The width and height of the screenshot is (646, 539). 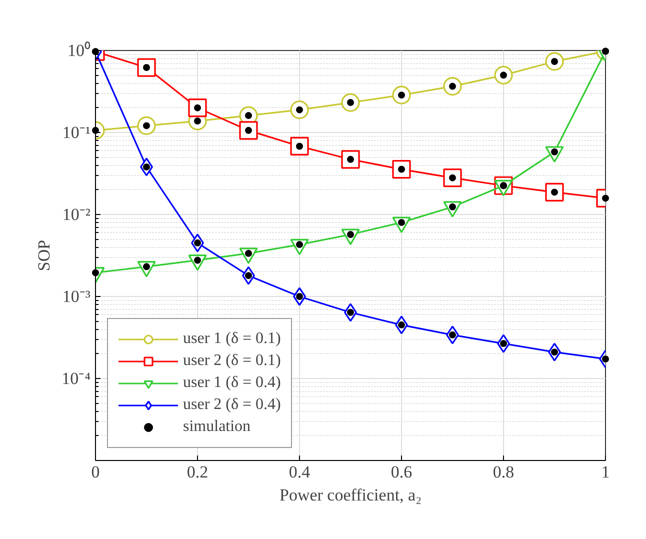 What do you see at coordinates (299, 472) in the screenshot?
I see `x-tick-label: 0.4` at bounding box center [299, 472].